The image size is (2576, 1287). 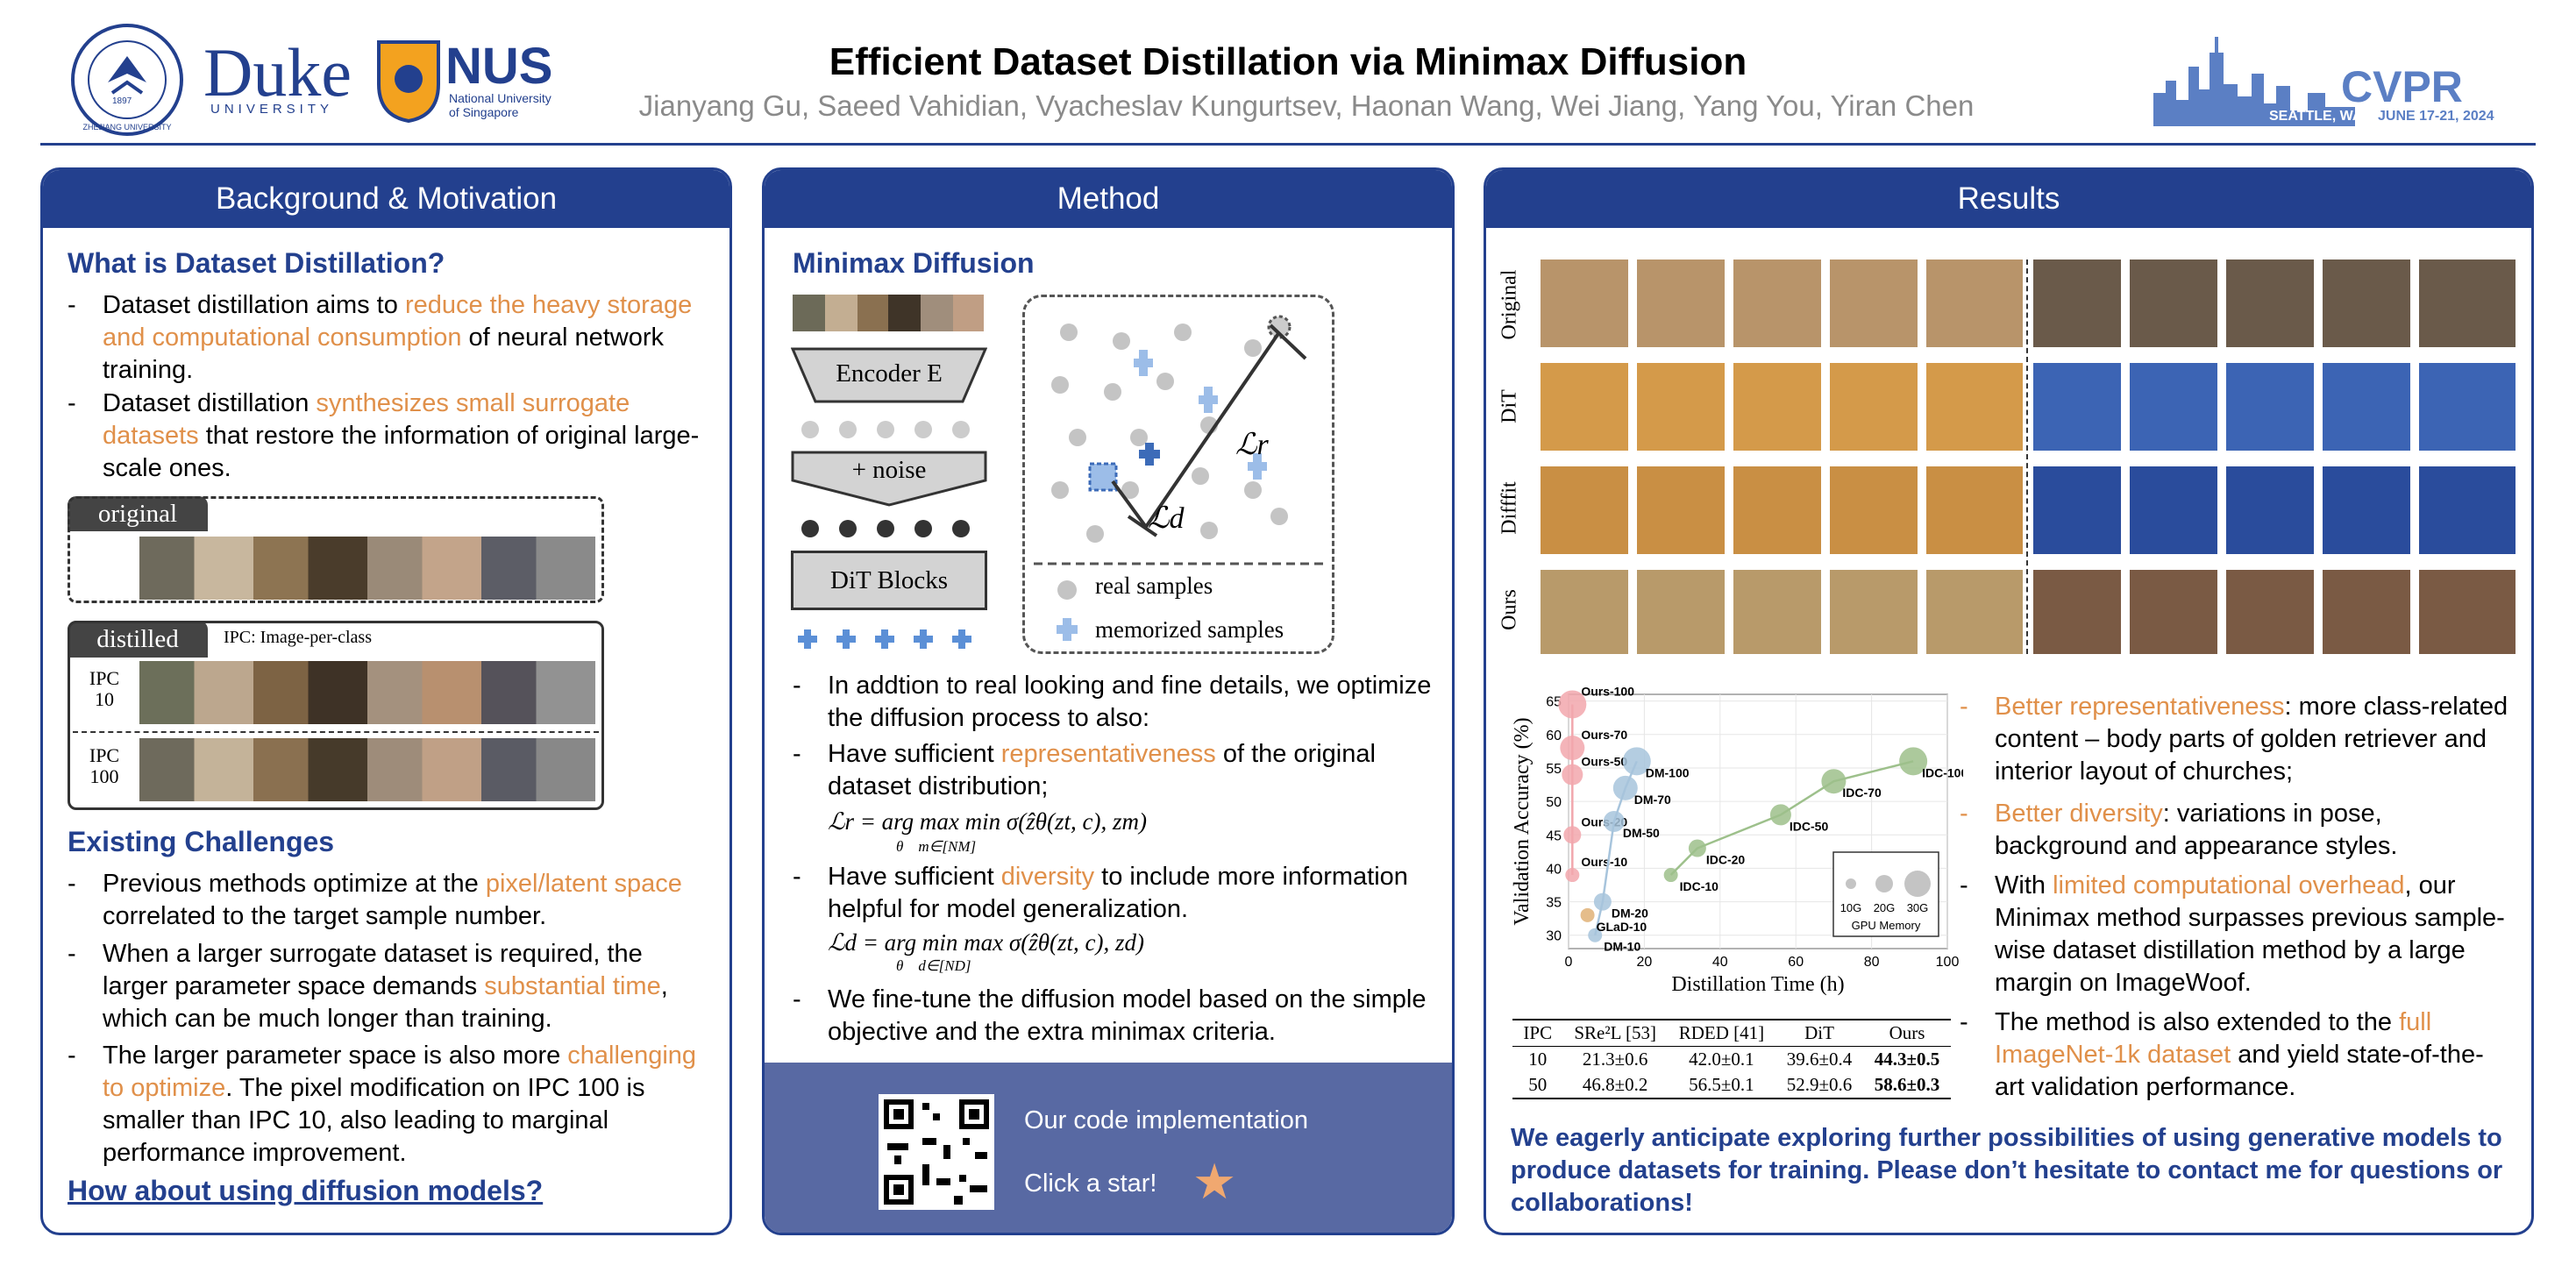 I want to click on text: of the original dataset distribution;, so click(x=1102, y=770).